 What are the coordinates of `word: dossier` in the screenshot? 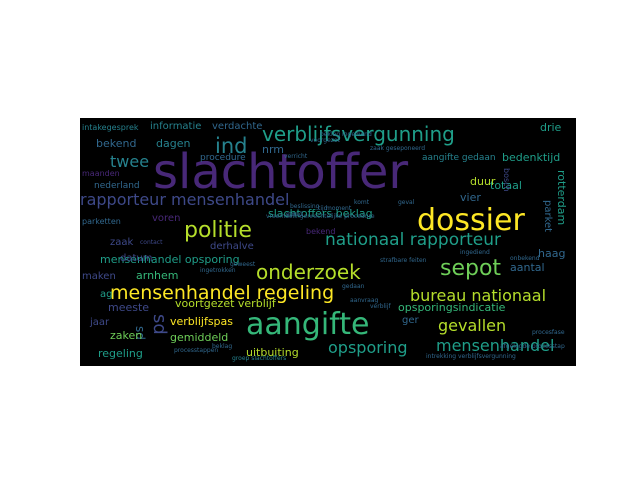 It's located at (471, 220).